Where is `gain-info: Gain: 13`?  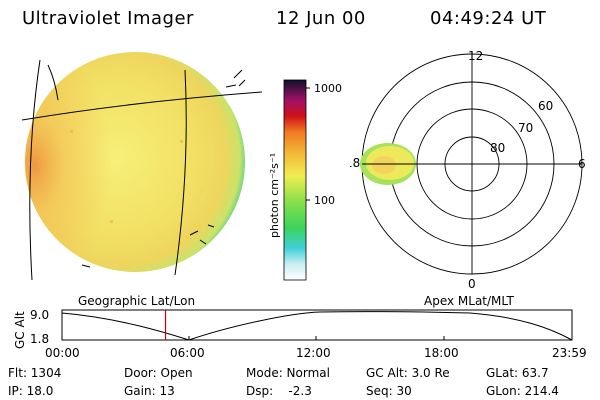
gain-info: Gain: 13 is located at coordinates (149, 391).